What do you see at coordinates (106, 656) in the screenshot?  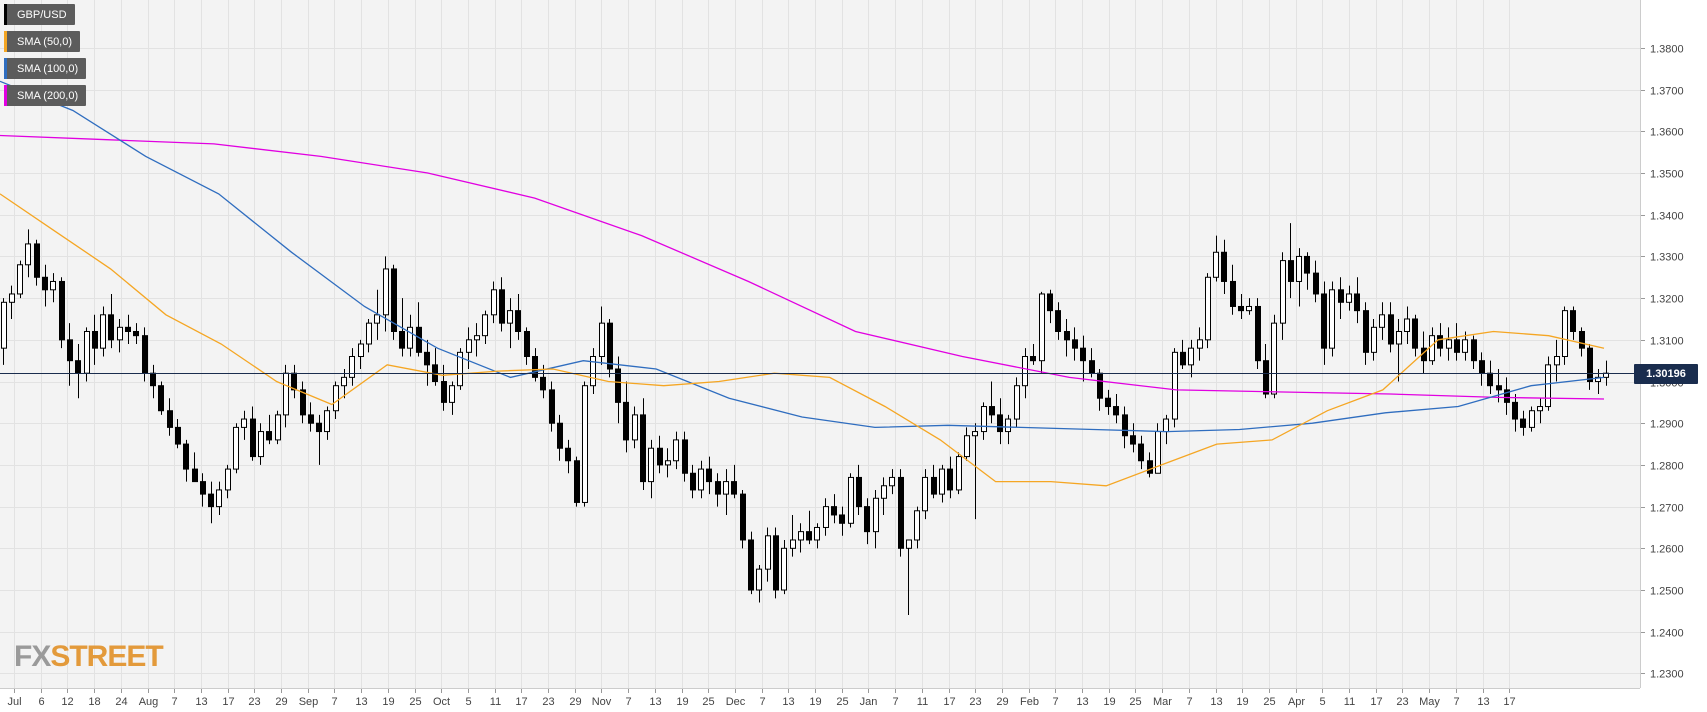 I see `logo-street: STREET` at bounding box center [106, 656].